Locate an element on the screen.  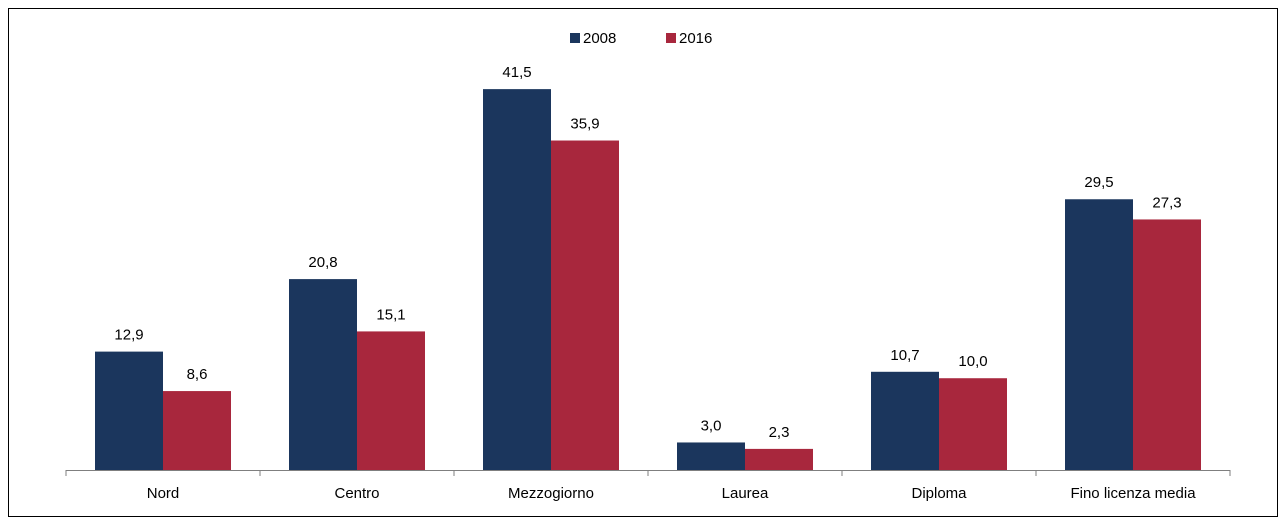
value-label: 2,3 is located at coordinates (779, 432).